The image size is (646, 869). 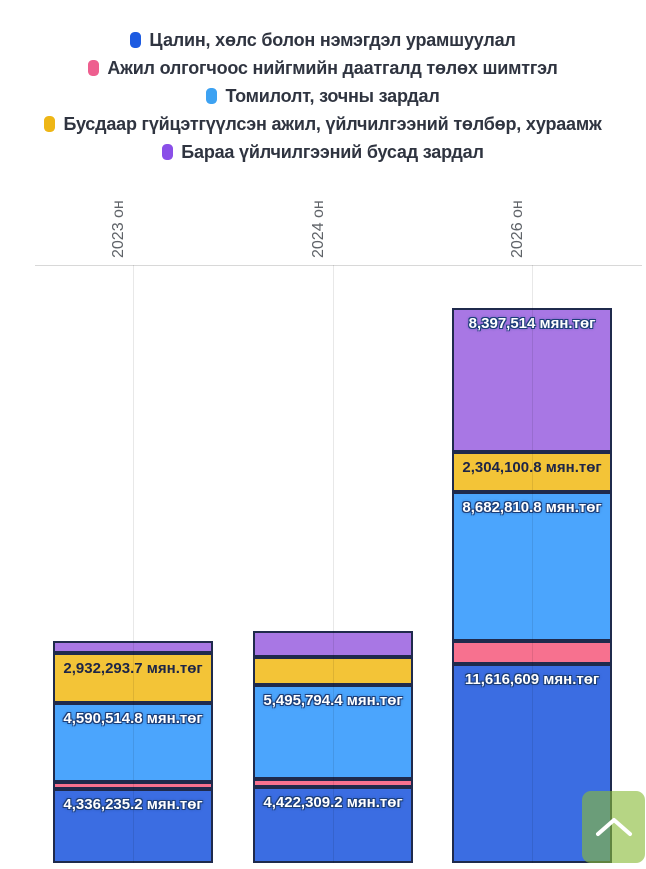 I want to click on segment-2023-outsourced-work: 2,932,293.7 мян.төг, so click(x=133, y=677).